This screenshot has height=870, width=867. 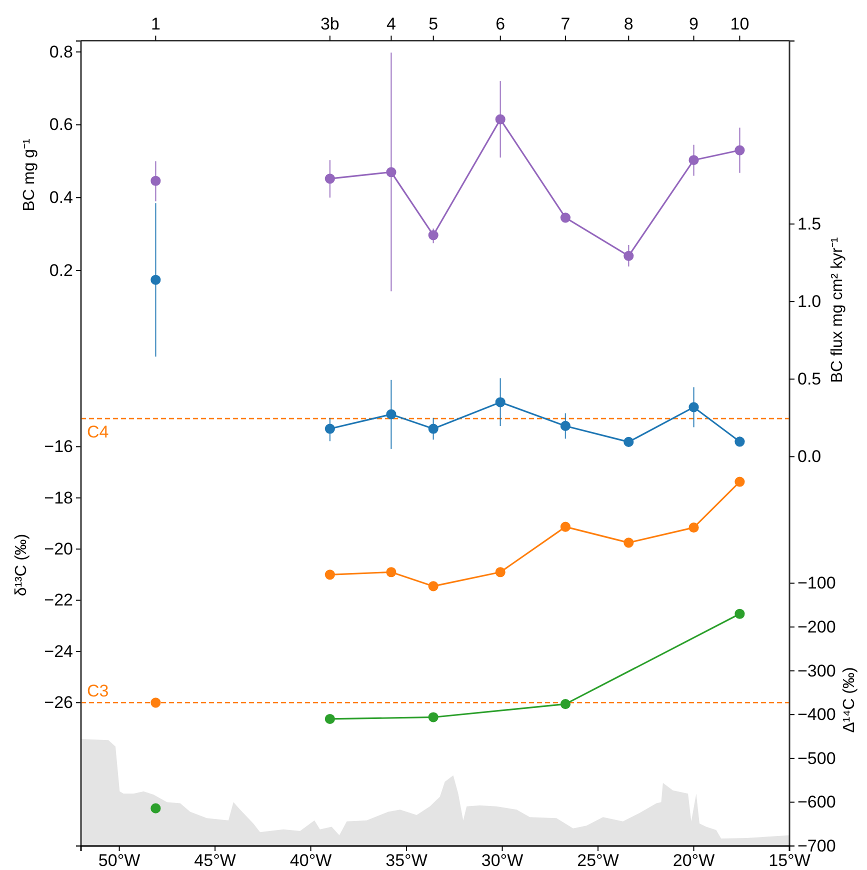 What do you see at coordinates (58, 702) in the screenshot?
I see `y-tick-label: −26` at bounding box center [58, 702].